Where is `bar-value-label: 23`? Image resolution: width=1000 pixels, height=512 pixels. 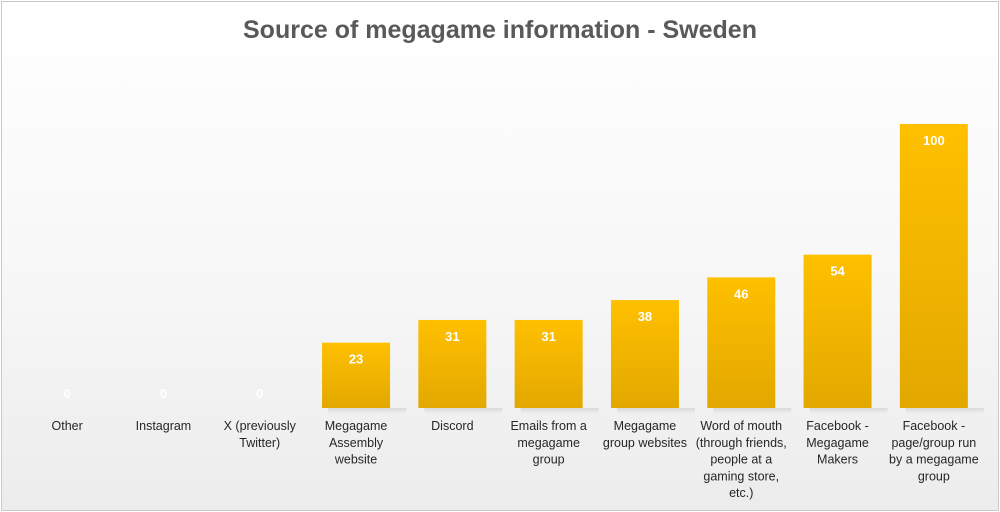
bar-value-label: 23 is located at coordinates (356, 359).